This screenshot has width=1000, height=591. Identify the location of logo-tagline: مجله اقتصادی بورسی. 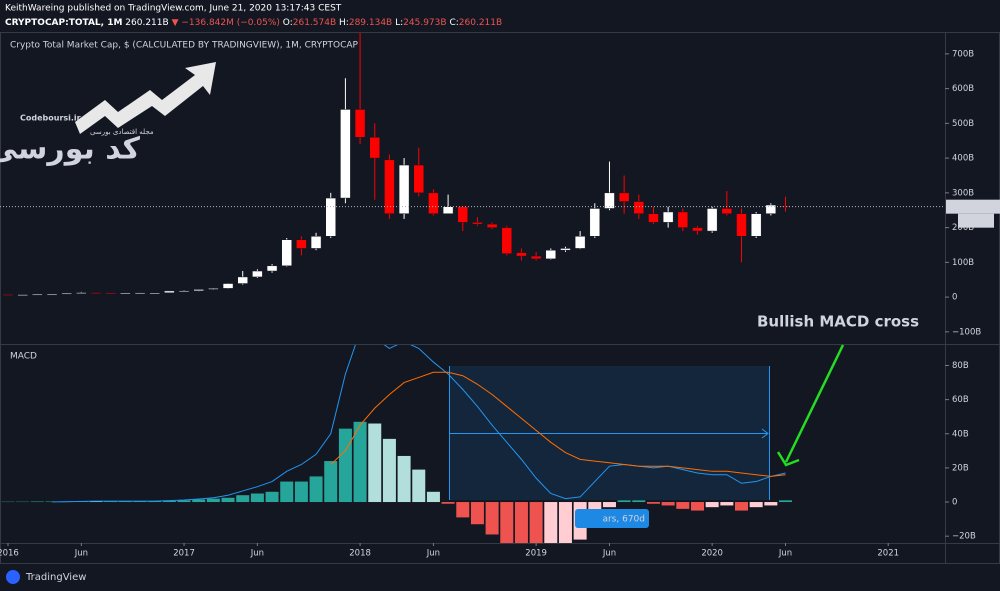
(122, 132).